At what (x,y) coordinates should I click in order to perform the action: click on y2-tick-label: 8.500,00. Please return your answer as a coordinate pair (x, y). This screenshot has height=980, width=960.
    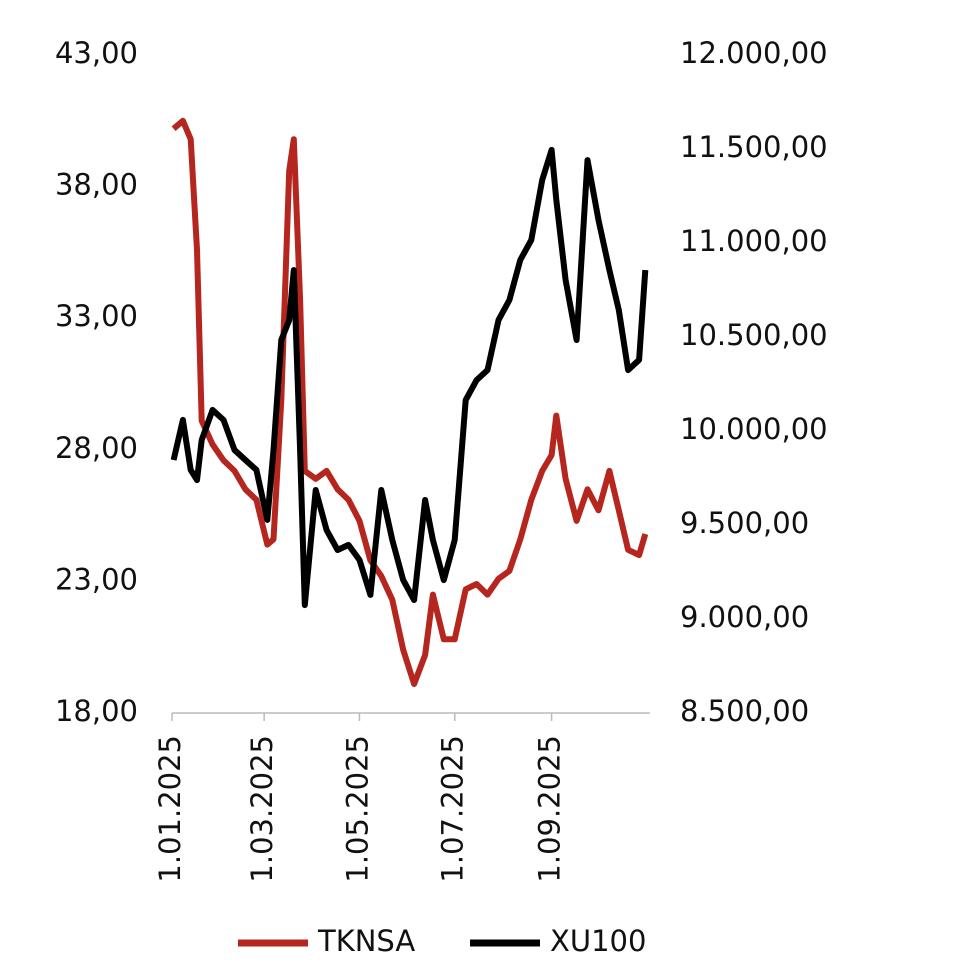
    Looking at the image, I should click on (744, 711).